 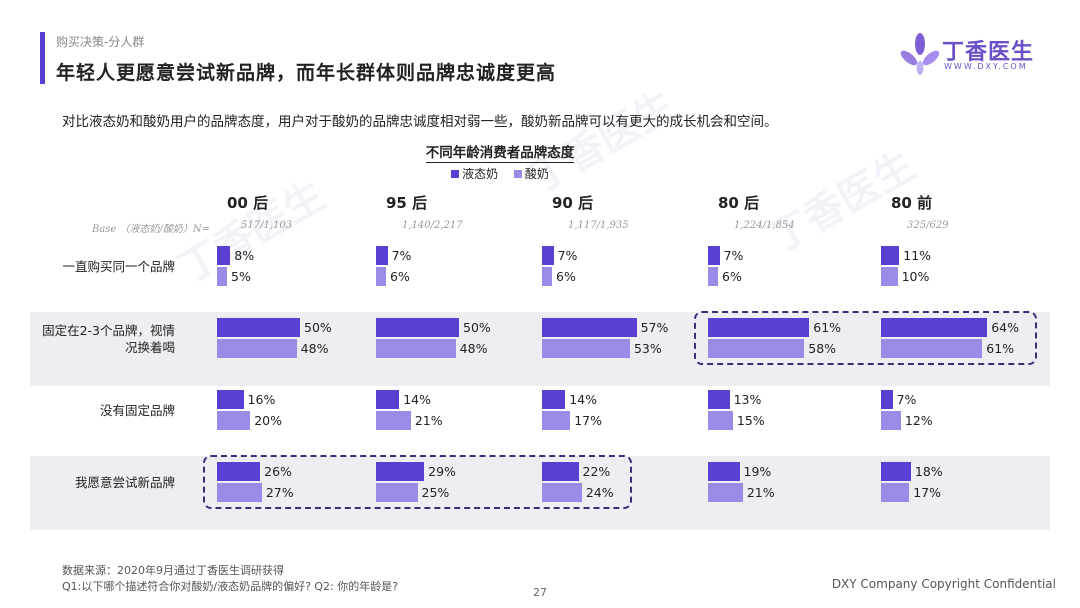 I want to click on legend-item-yogurt: 酸奶, so click(x=531, y=173).